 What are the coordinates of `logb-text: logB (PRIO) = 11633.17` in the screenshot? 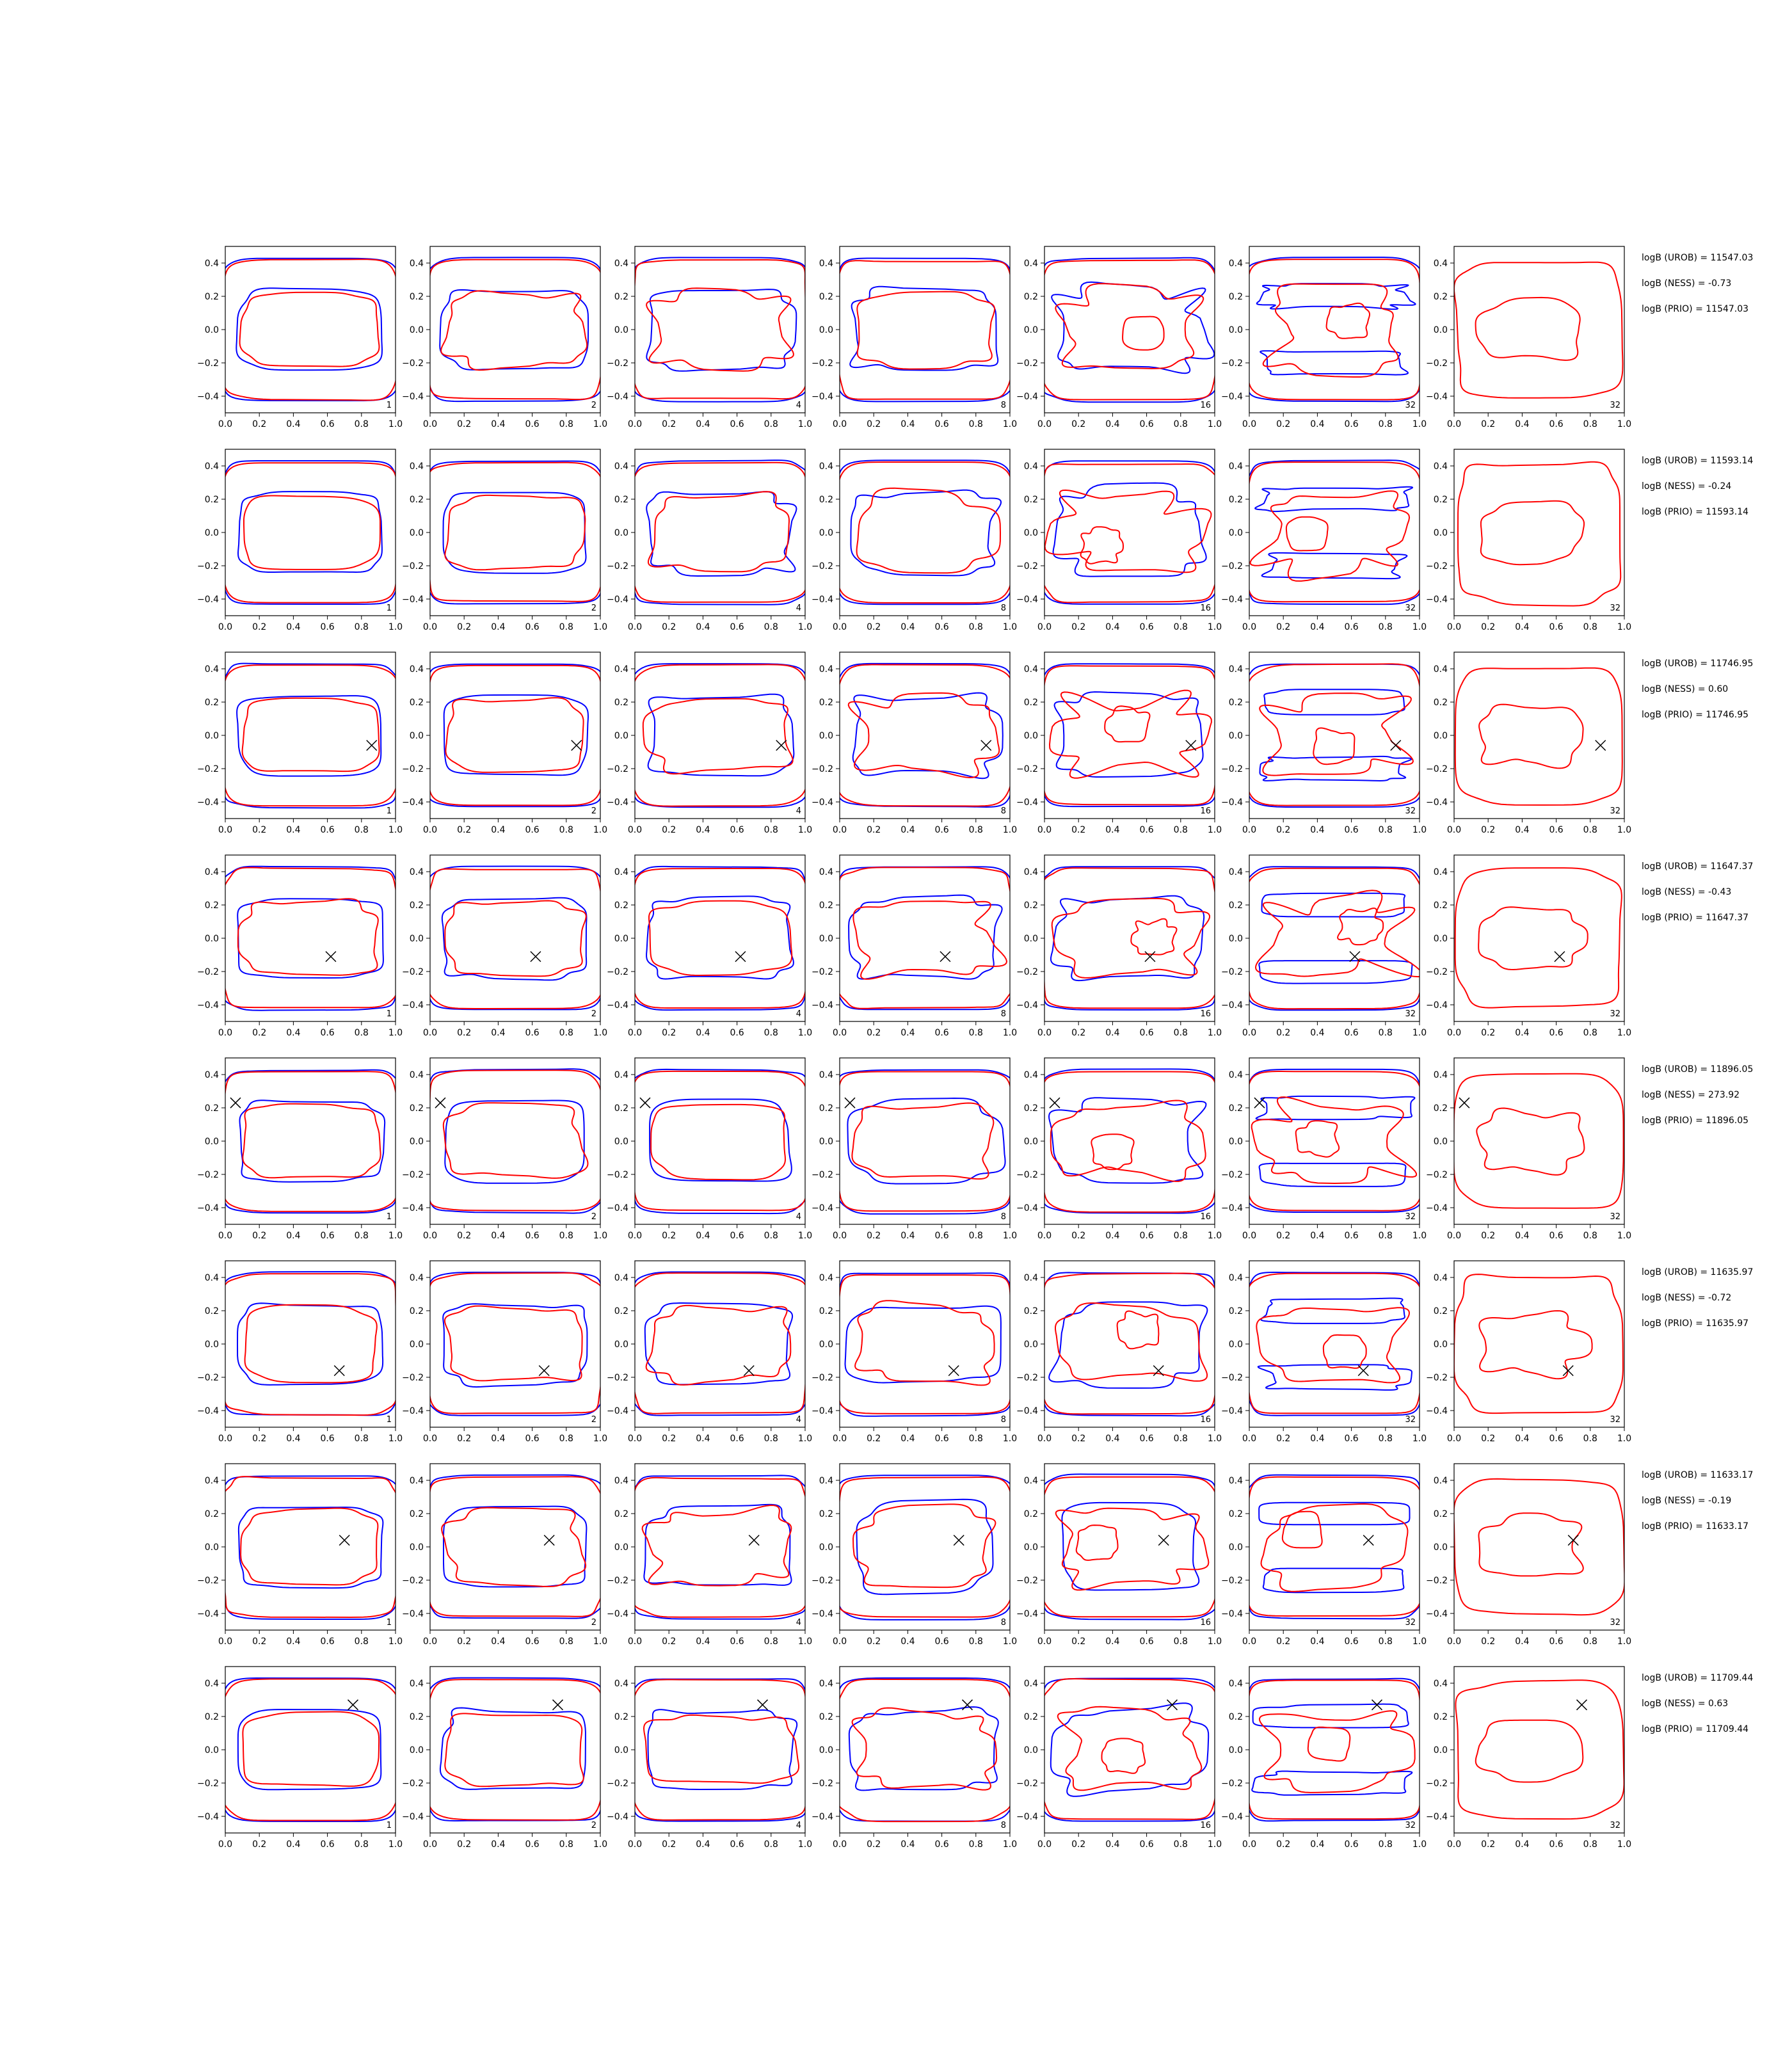 It's located at (1695, 1526).